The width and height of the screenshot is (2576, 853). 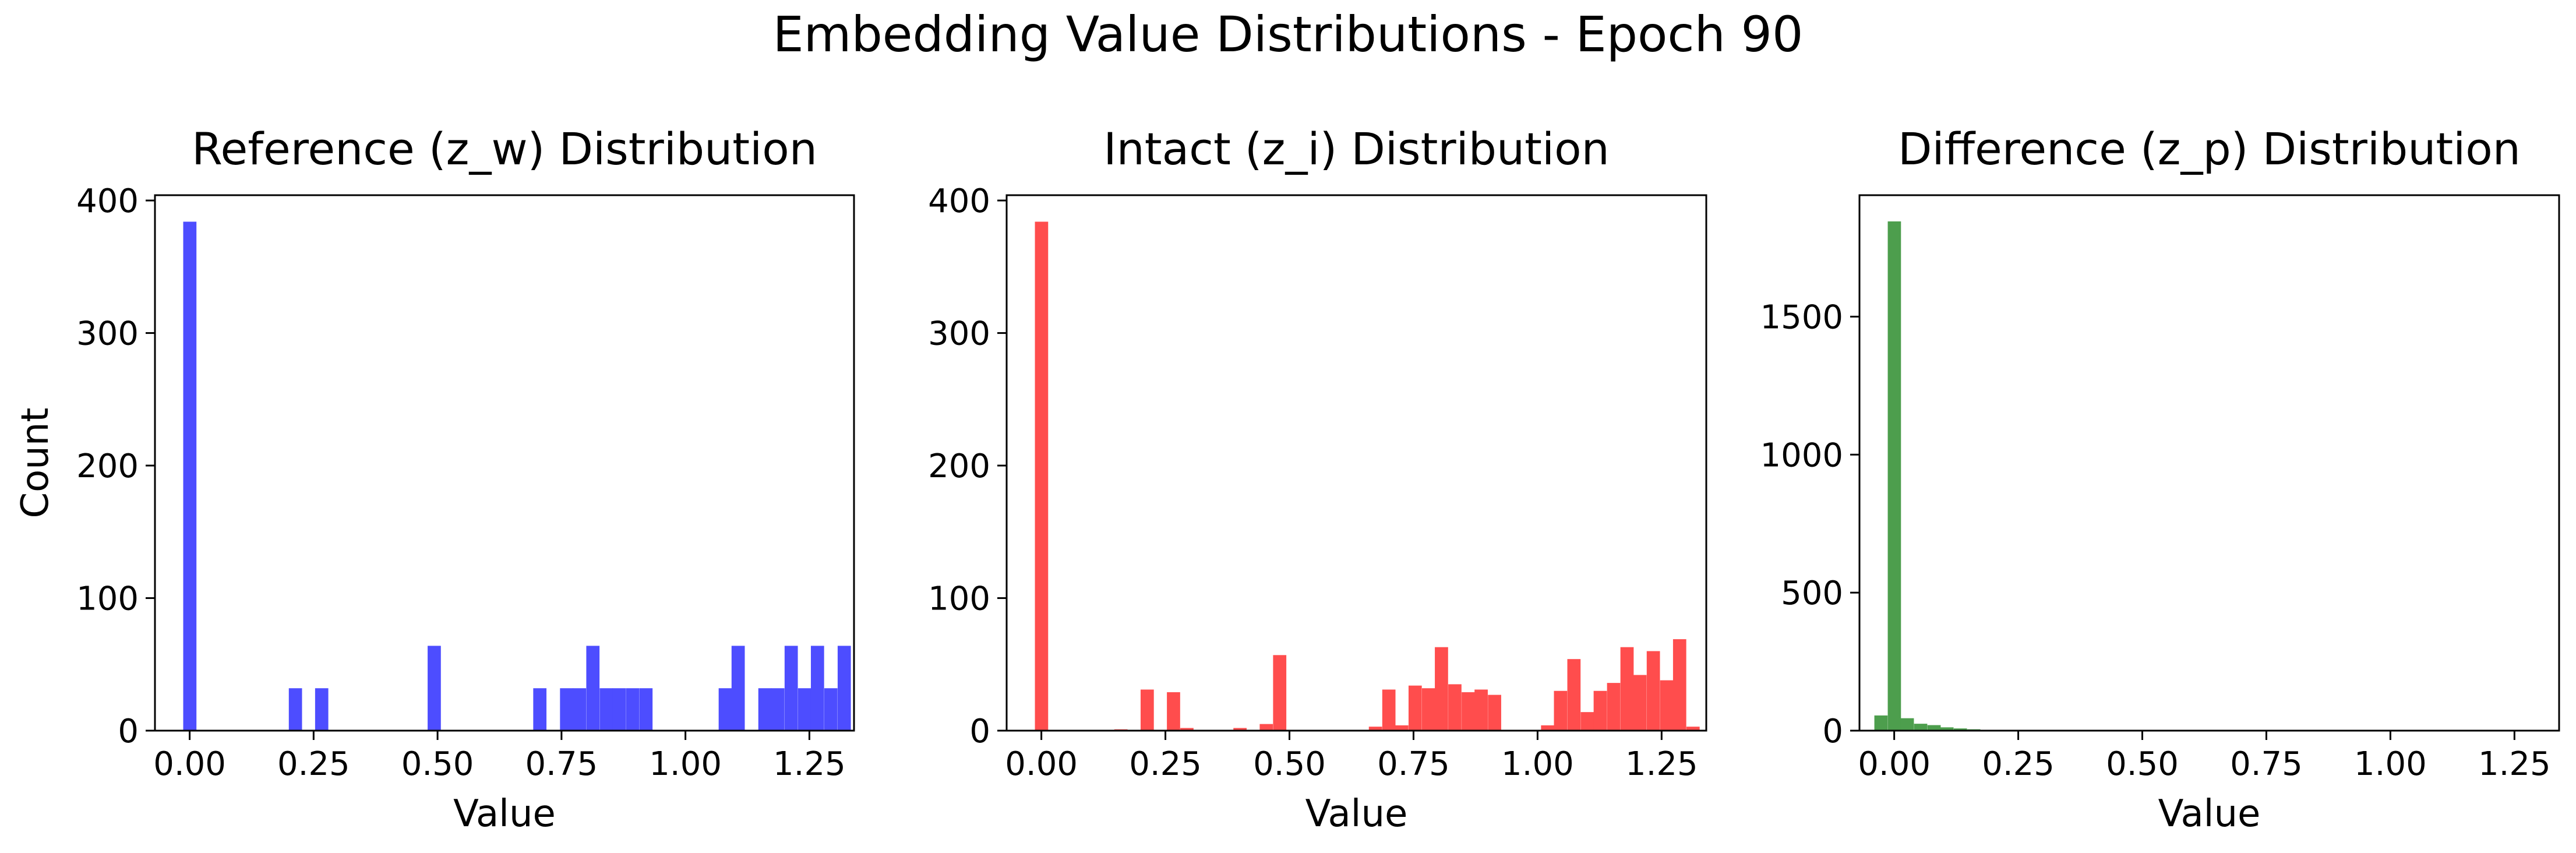 What do you see at coordinates (1288, 35) in the screenshot?
I see `figure-suptitle: Embedding Value Distributions - Epoch 90` at bounding box center [1288, 35].